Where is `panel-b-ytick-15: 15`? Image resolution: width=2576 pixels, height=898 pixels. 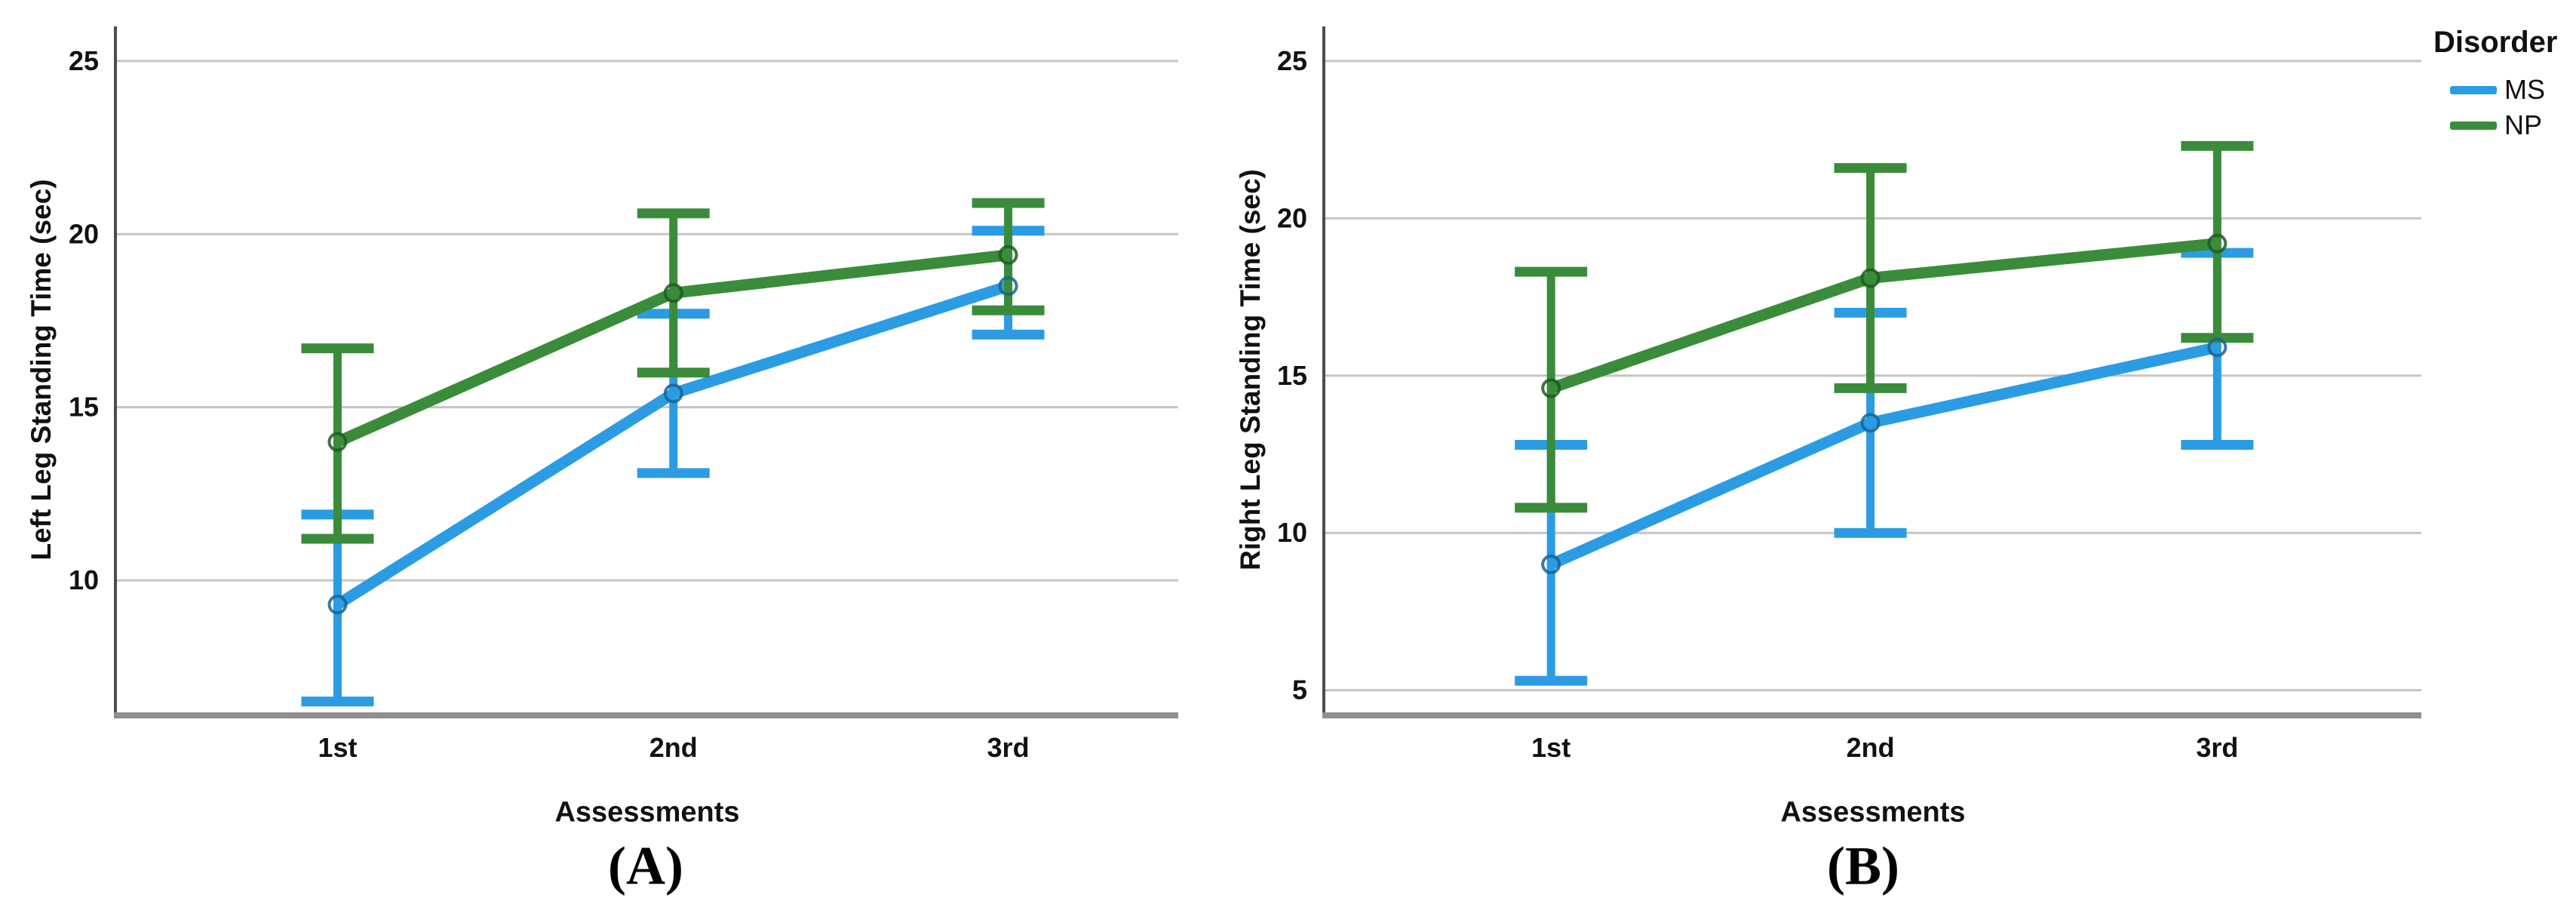 panel-b-ytick-15: 15 is located at coordinates (1292, 375).